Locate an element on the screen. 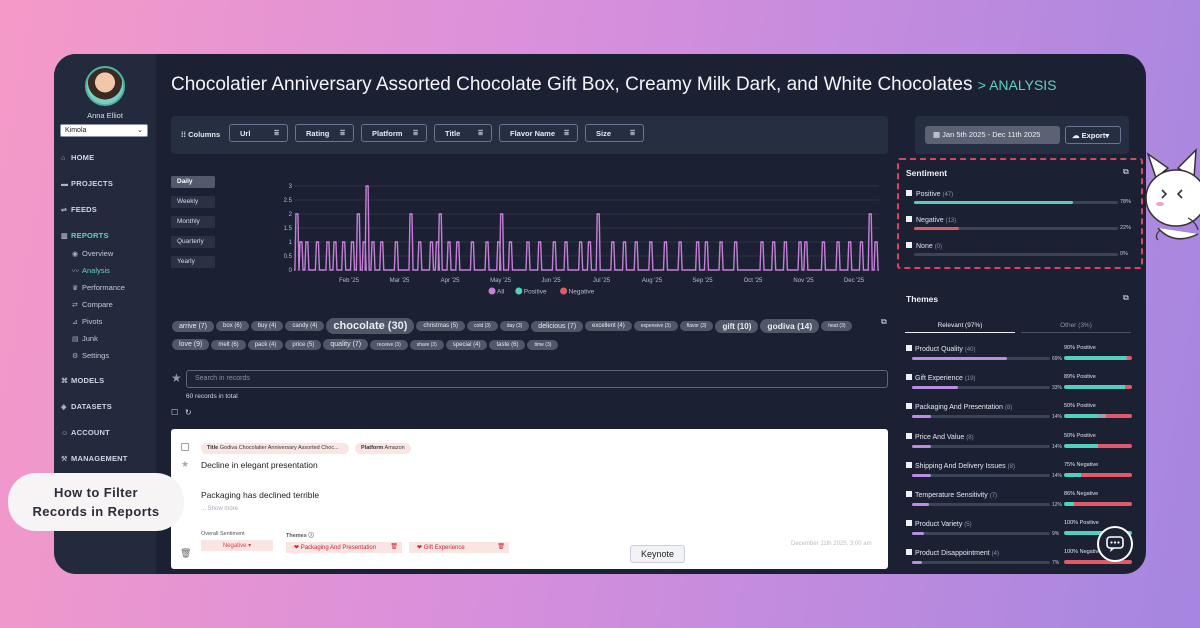 This screenshot has width=1200, height=628. refresh-icon: ↻ is located at coordinates (188, 412).